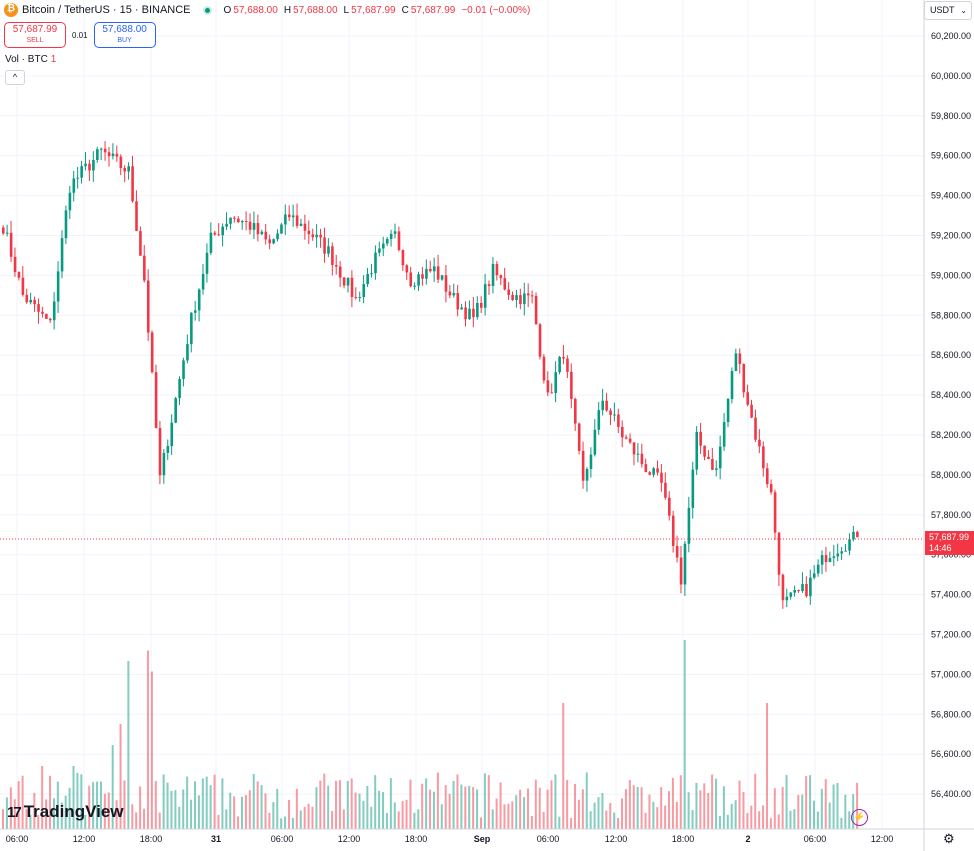  What do you see at coordinates (65, 812) in the screenshot?
I see `tradingview-logo: 17 TradingView` at bounding box center [65, 812].